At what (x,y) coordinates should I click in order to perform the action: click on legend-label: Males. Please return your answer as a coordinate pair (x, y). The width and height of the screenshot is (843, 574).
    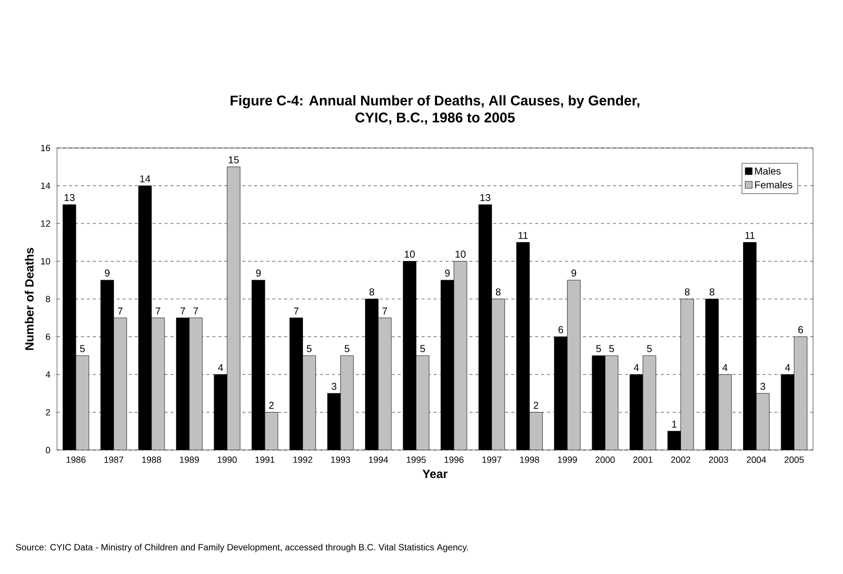
    Looking at the image, I should click on (768, 171).